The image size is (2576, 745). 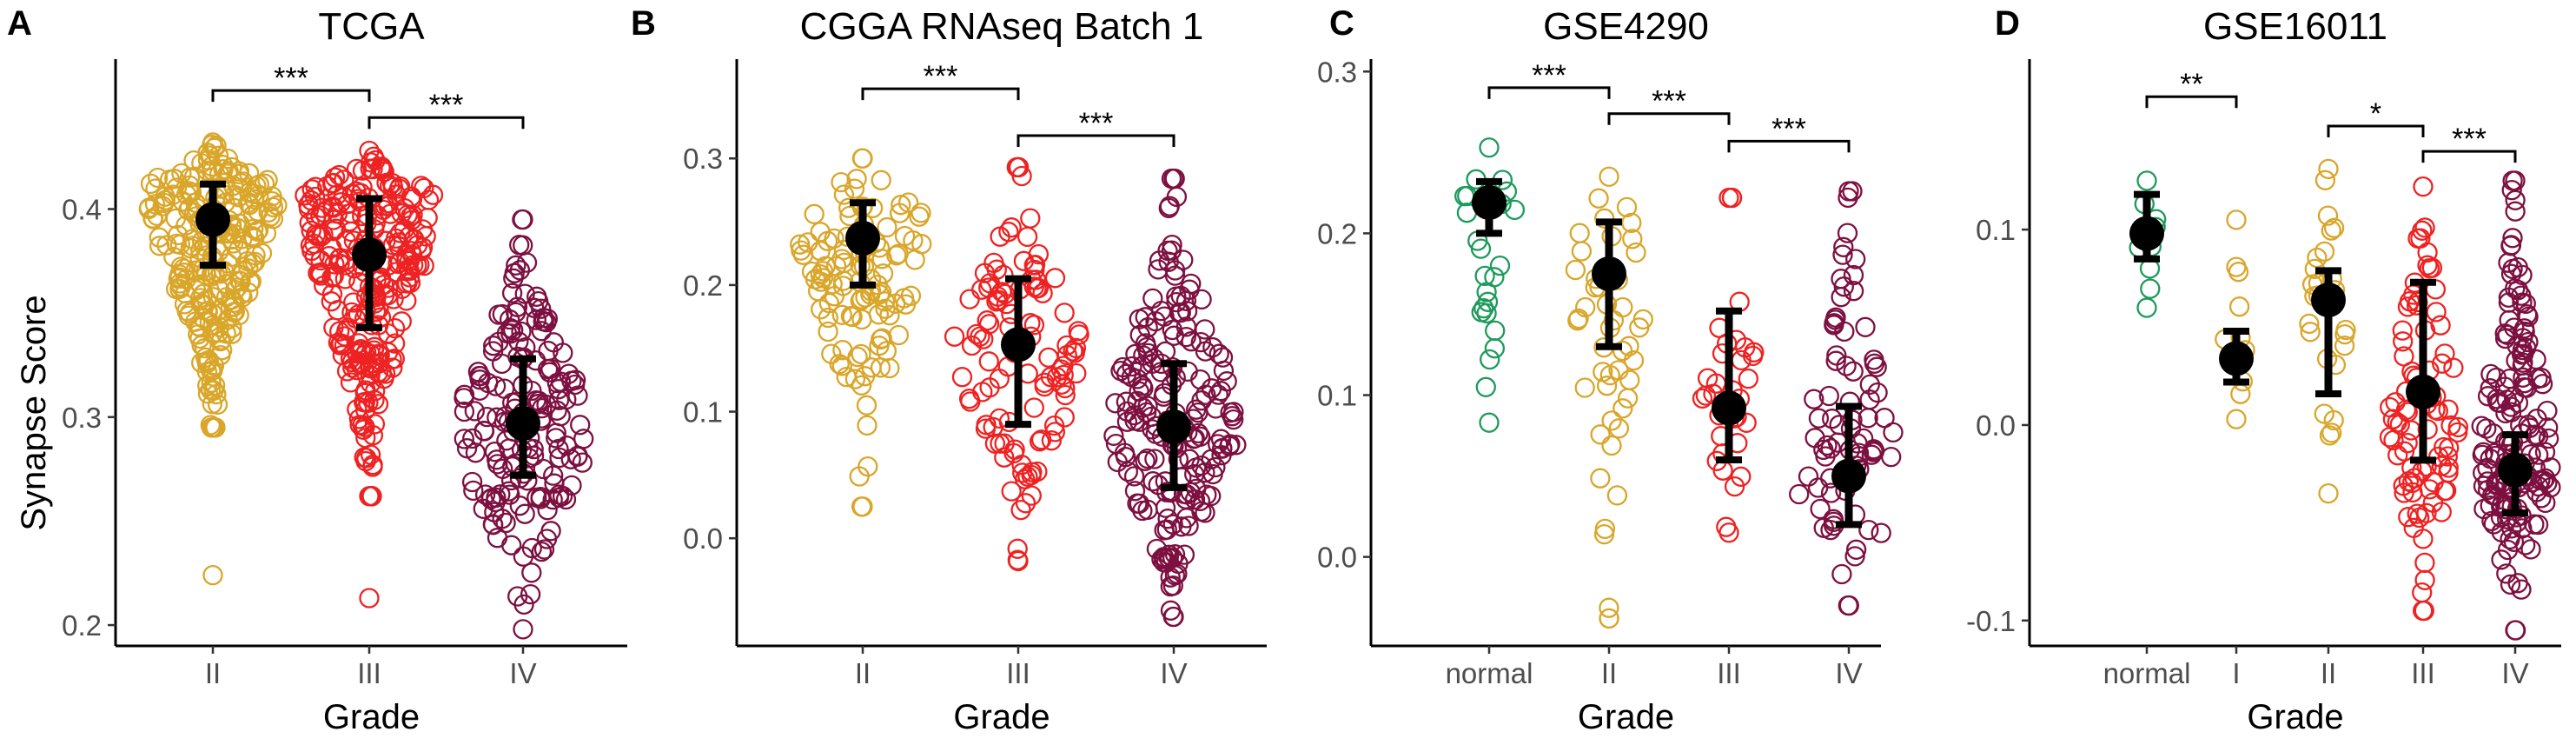 I want to click on panel-title: CGGA RNAseq Batch 1, so click(x=1002, y=26).